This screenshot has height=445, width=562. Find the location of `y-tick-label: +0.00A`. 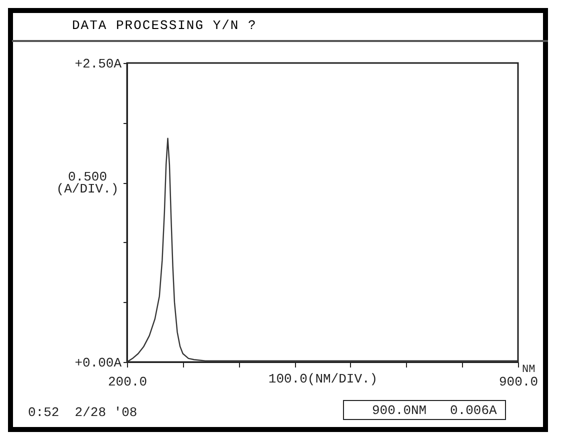

y-tick-label: +0.00A is located at coordinates (98, 363).